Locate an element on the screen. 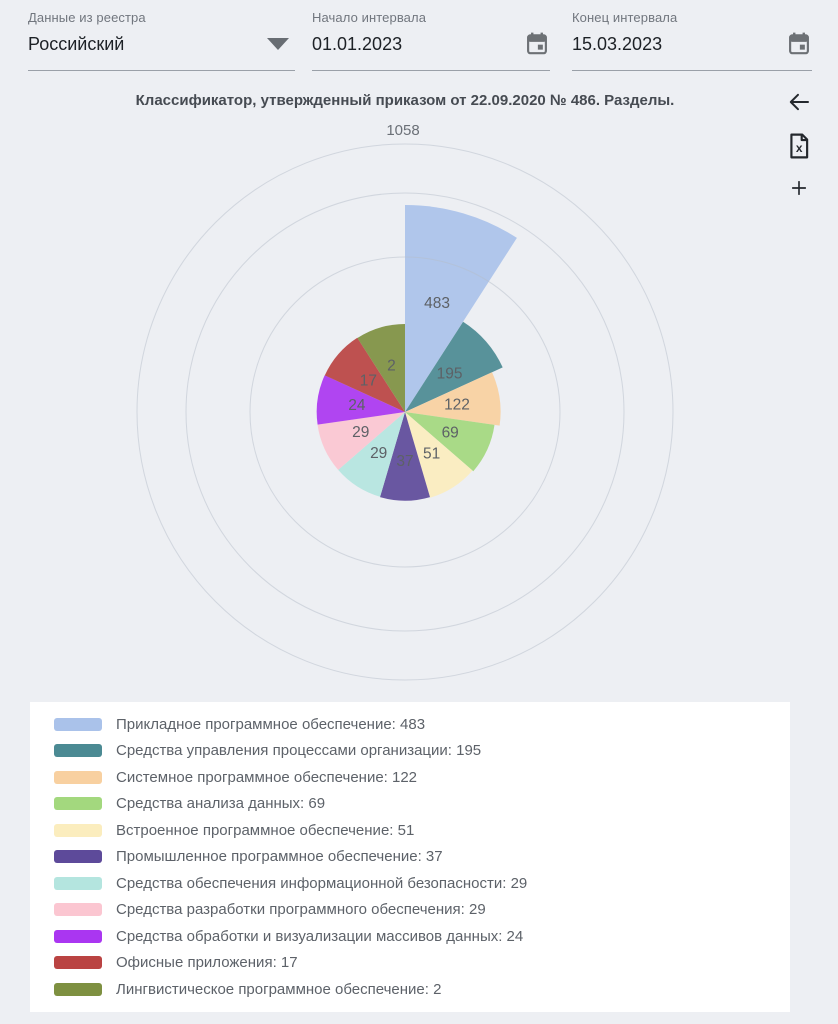 The height and width of the screenshot is (1024, 838). zoom-in-button is located at coordinates (799, 189).